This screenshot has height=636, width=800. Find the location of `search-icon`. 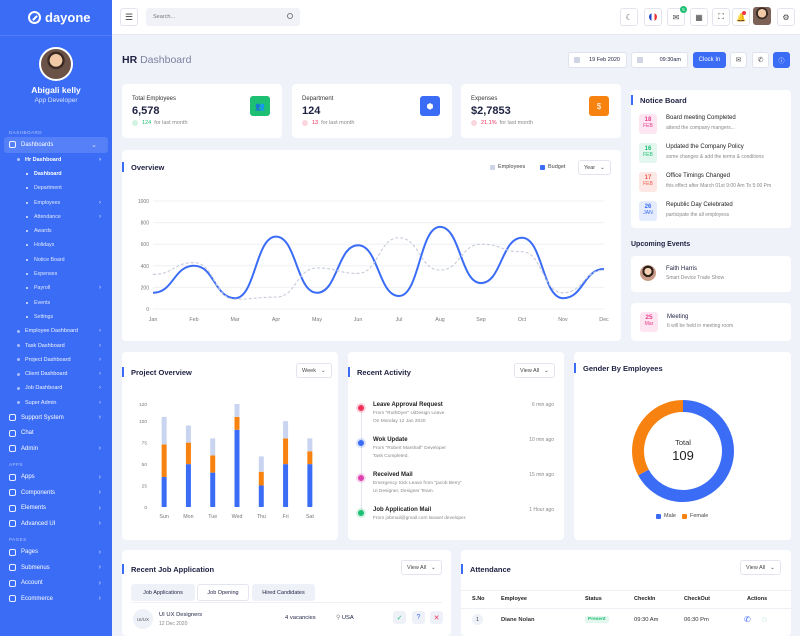

search-icon is located at coordinates (290, 16).